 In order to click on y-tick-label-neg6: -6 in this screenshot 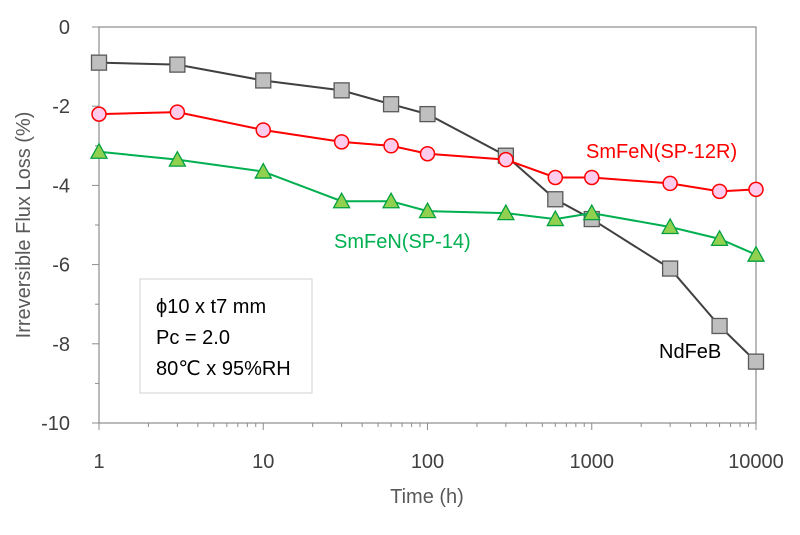, I will do `click(61, 266)`.